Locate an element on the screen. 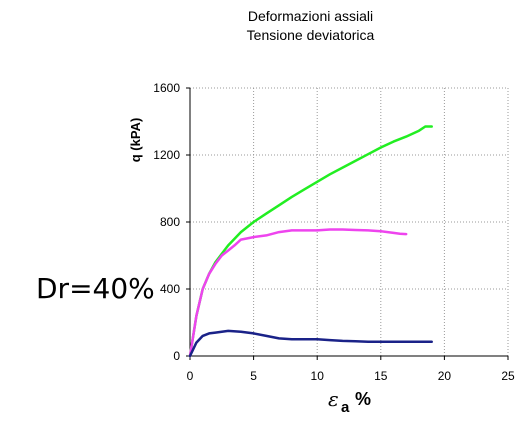 The image size is (517, 424). x-tick-label: 5 is located at coordinates (253, 376).